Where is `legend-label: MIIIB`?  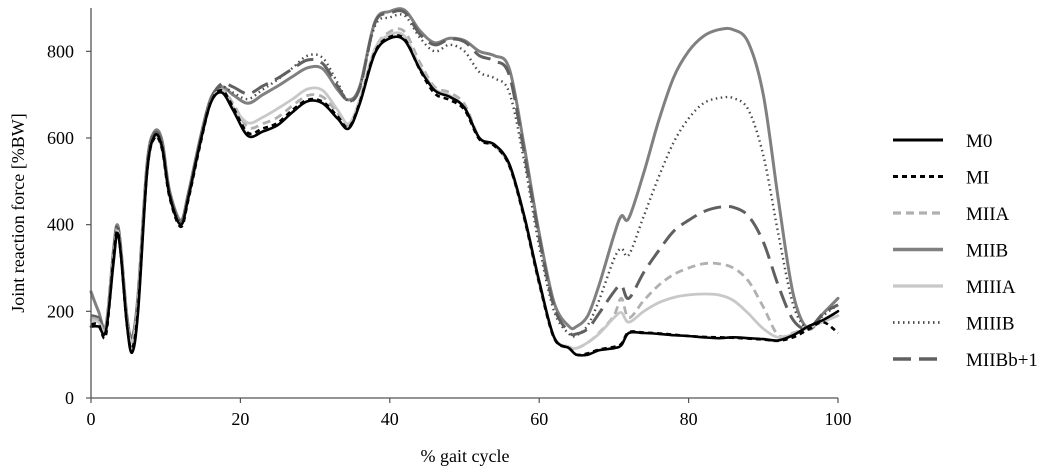 legend-label: MIIIB is located at coordinates (990, 324).